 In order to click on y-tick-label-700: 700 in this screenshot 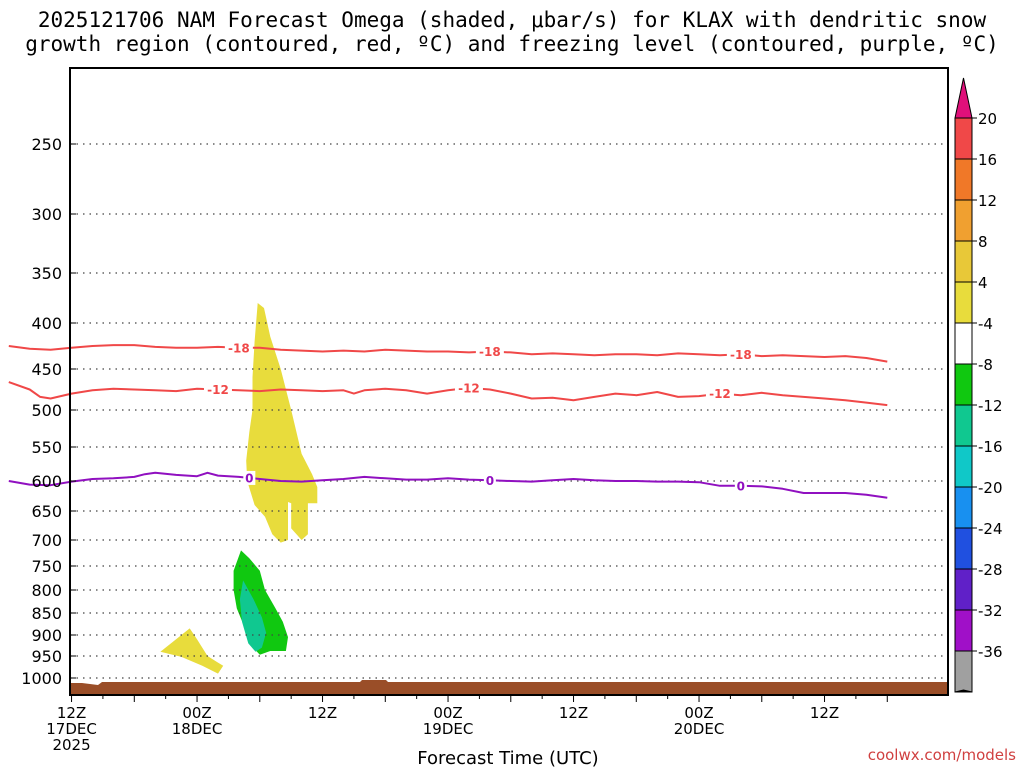, I will do `click(46, 540)`.